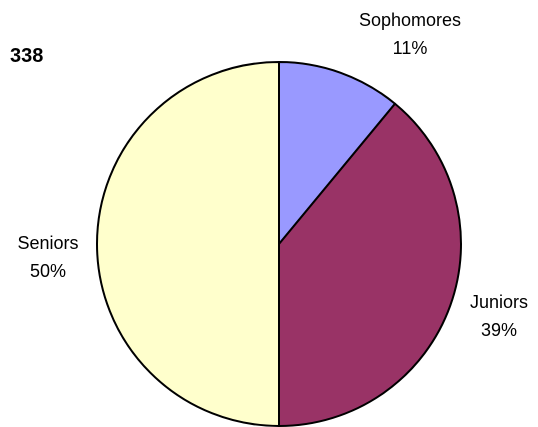 The width and height of the screenshot is (538, 427). Describe the element at coordinates (499, 302) in the screenshot. I see `slice-label-juniors: Juniors` at that location.